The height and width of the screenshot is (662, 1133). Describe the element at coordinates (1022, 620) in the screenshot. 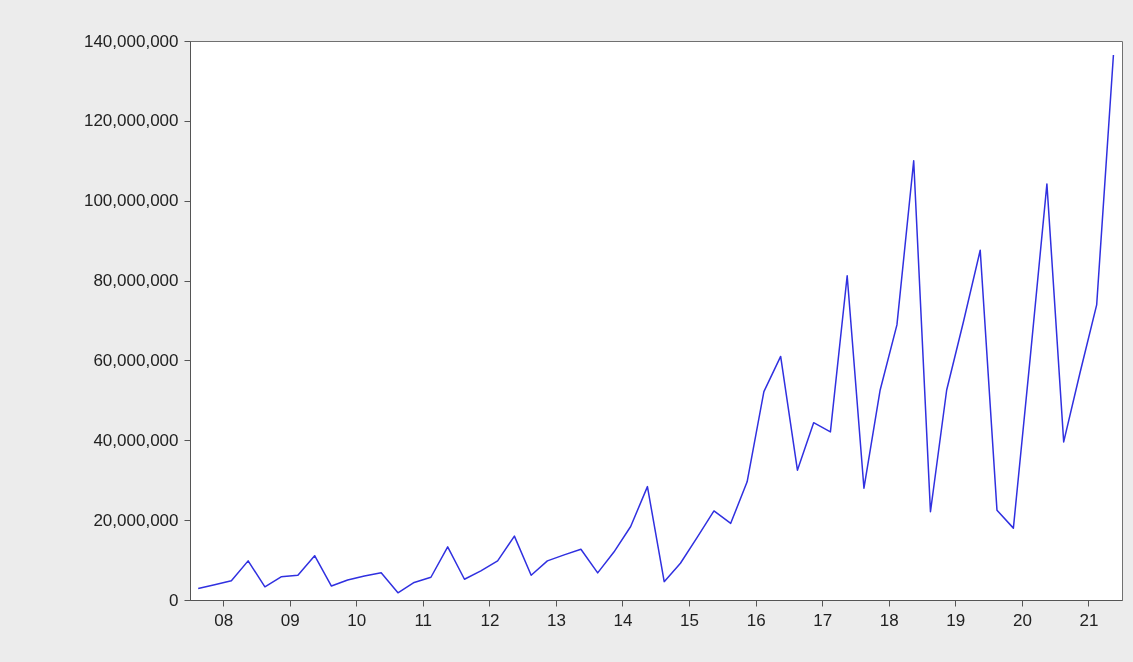

I see `x-tick-label: 20` at that location.